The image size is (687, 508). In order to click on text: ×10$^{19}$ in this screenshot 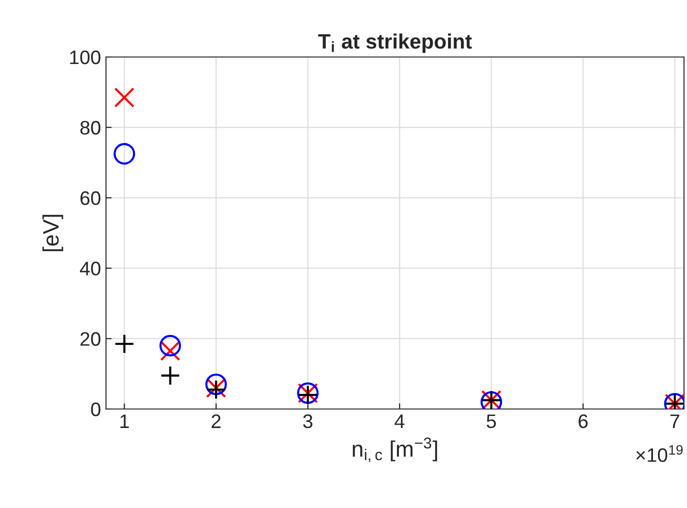, I will do `click(659, 453)`.